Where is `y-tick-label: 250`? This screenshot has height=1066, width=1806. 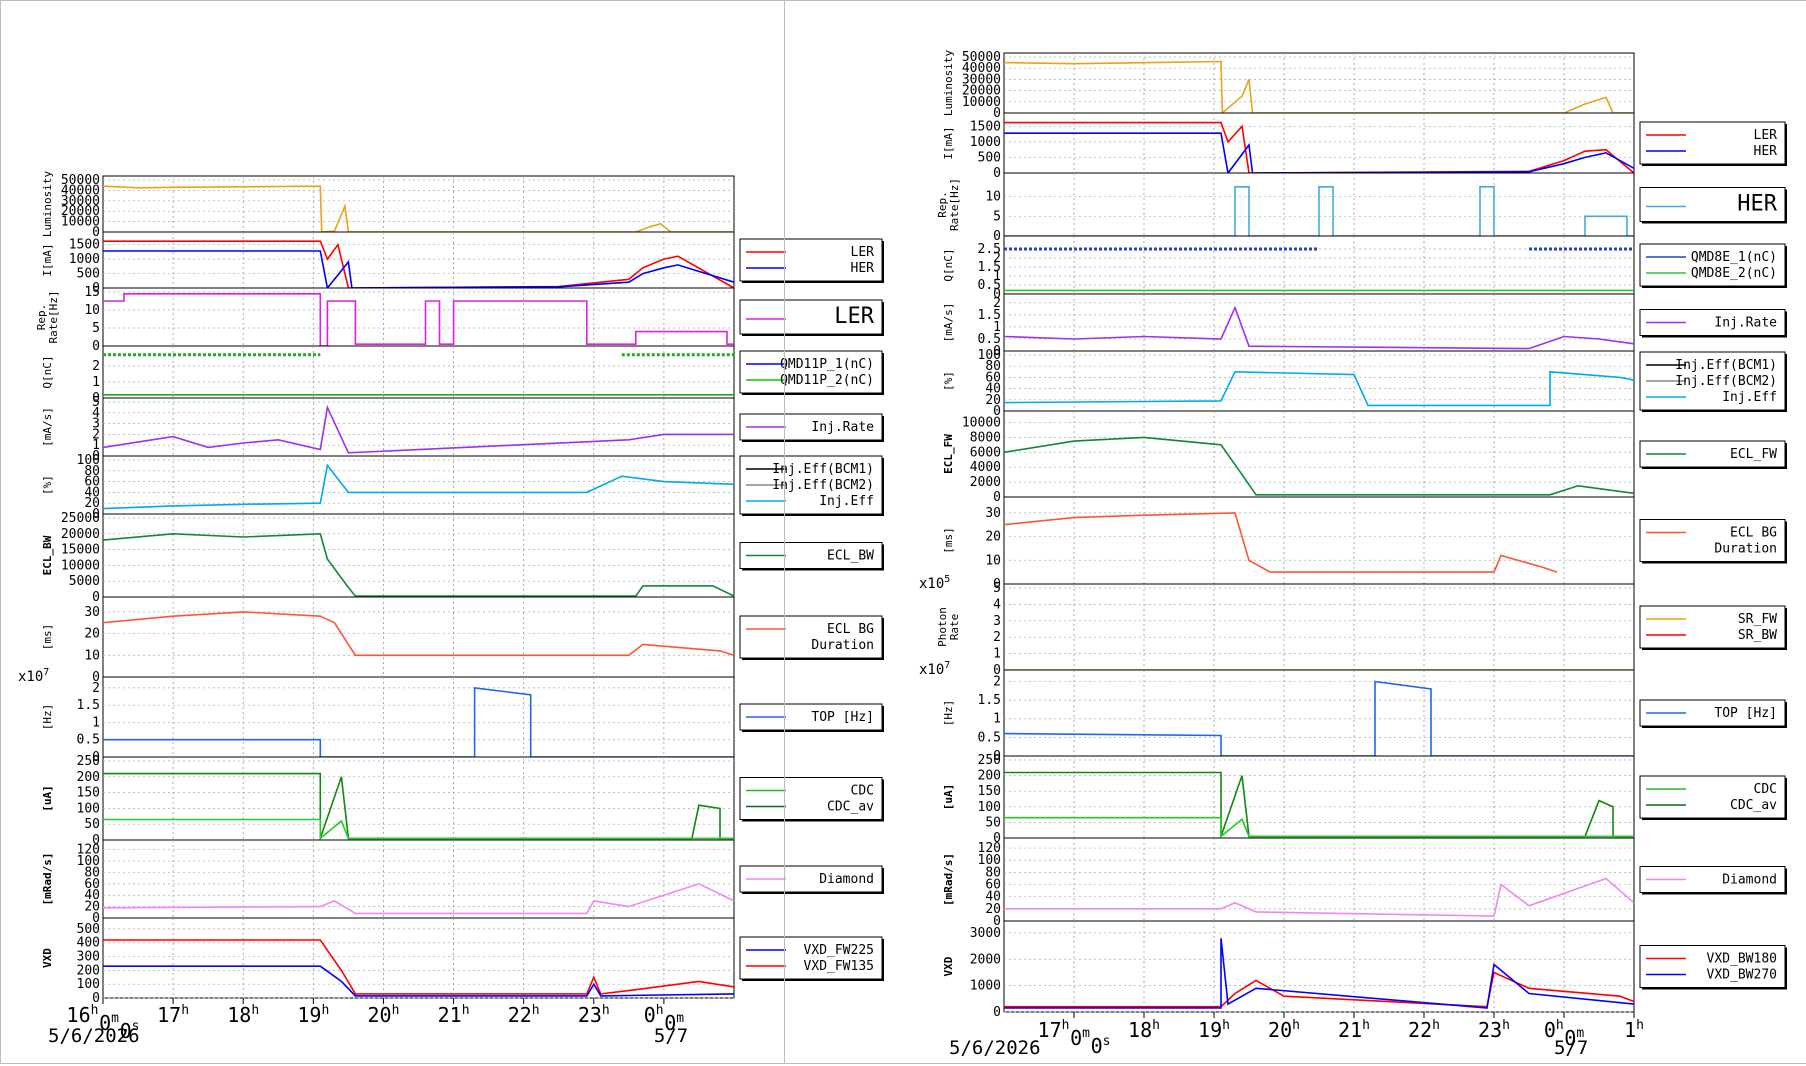 y-tick-label: 250 is located at coordinates (989, 760).